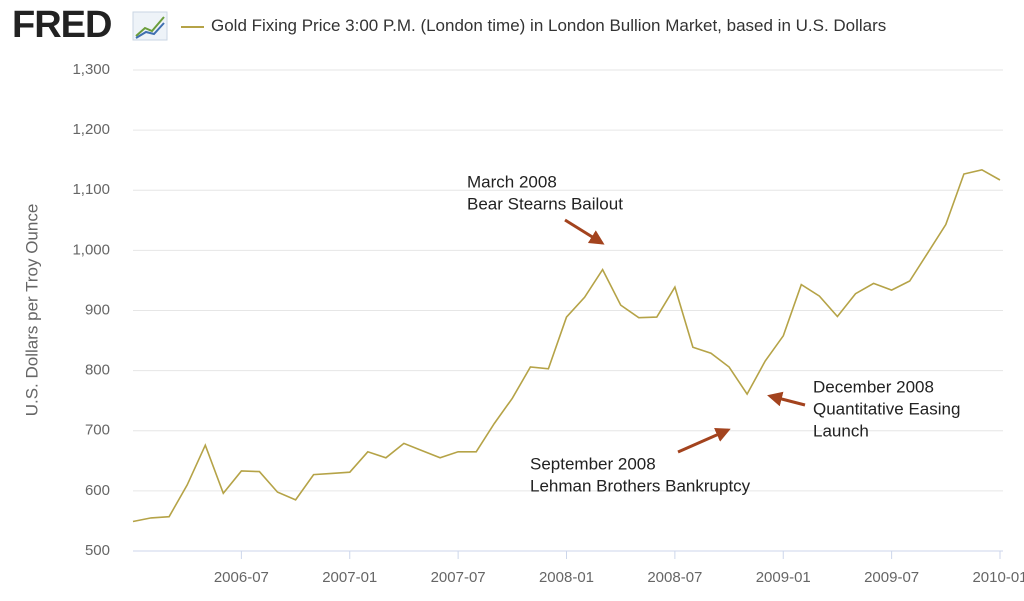 Image resolution: width=1024 pixels, height=601 pixels. Describe the element at coordinates (91, 249) in the screenshot. I see `y-tick-label: 1,000` at that location.